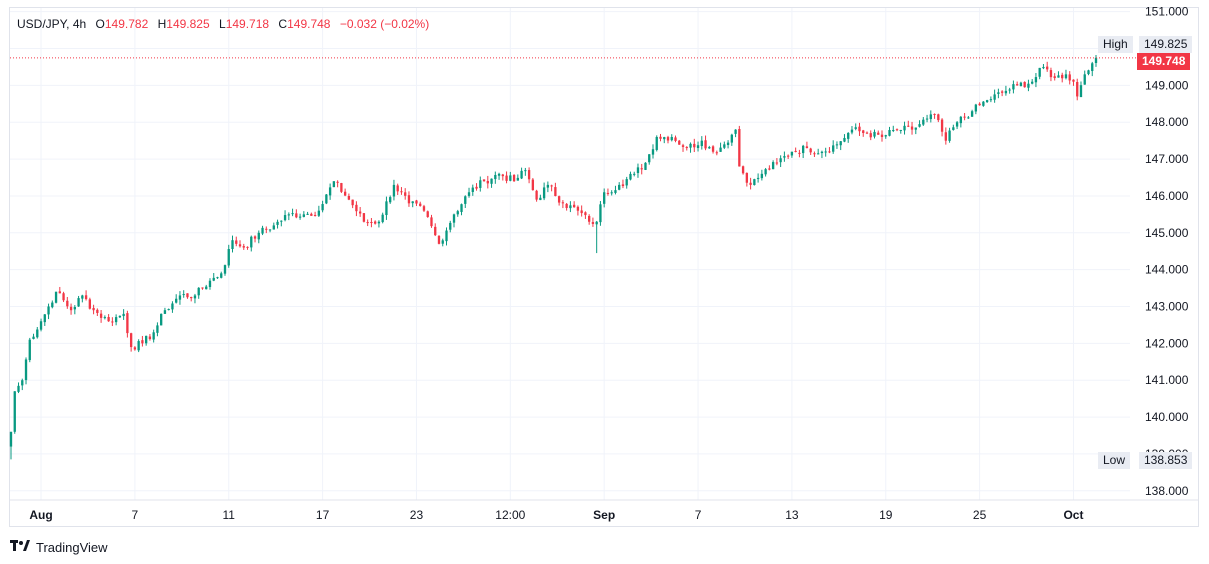 This screenshot has height=564, width=1209. Describe the element at coordinates (1167, 122) in the screenshot. I see `y-tick-label: 148.000` at that location.